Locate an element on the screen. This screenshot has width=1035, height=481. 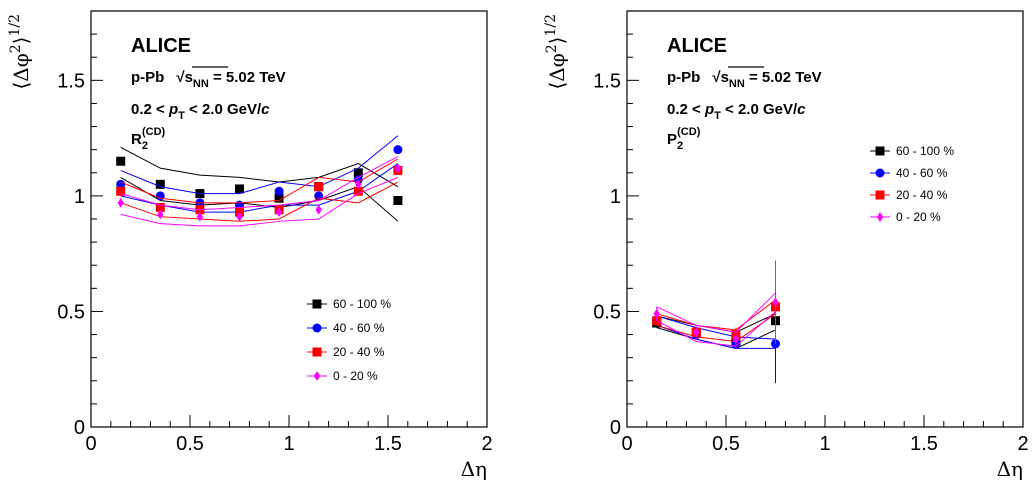
pt-label-part: T is located at coordinates (181, 116).